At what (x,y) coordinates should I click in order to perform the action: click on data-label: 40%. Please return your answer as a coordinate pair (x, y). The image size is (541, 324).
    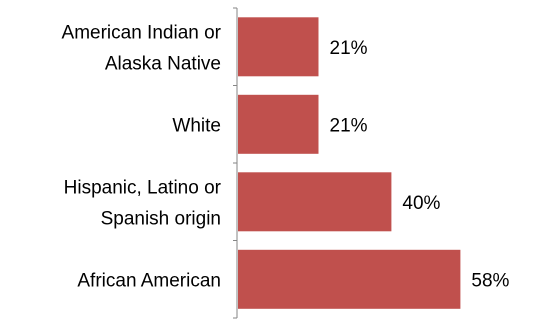
    Looking at the image, I should click on (421, 203).